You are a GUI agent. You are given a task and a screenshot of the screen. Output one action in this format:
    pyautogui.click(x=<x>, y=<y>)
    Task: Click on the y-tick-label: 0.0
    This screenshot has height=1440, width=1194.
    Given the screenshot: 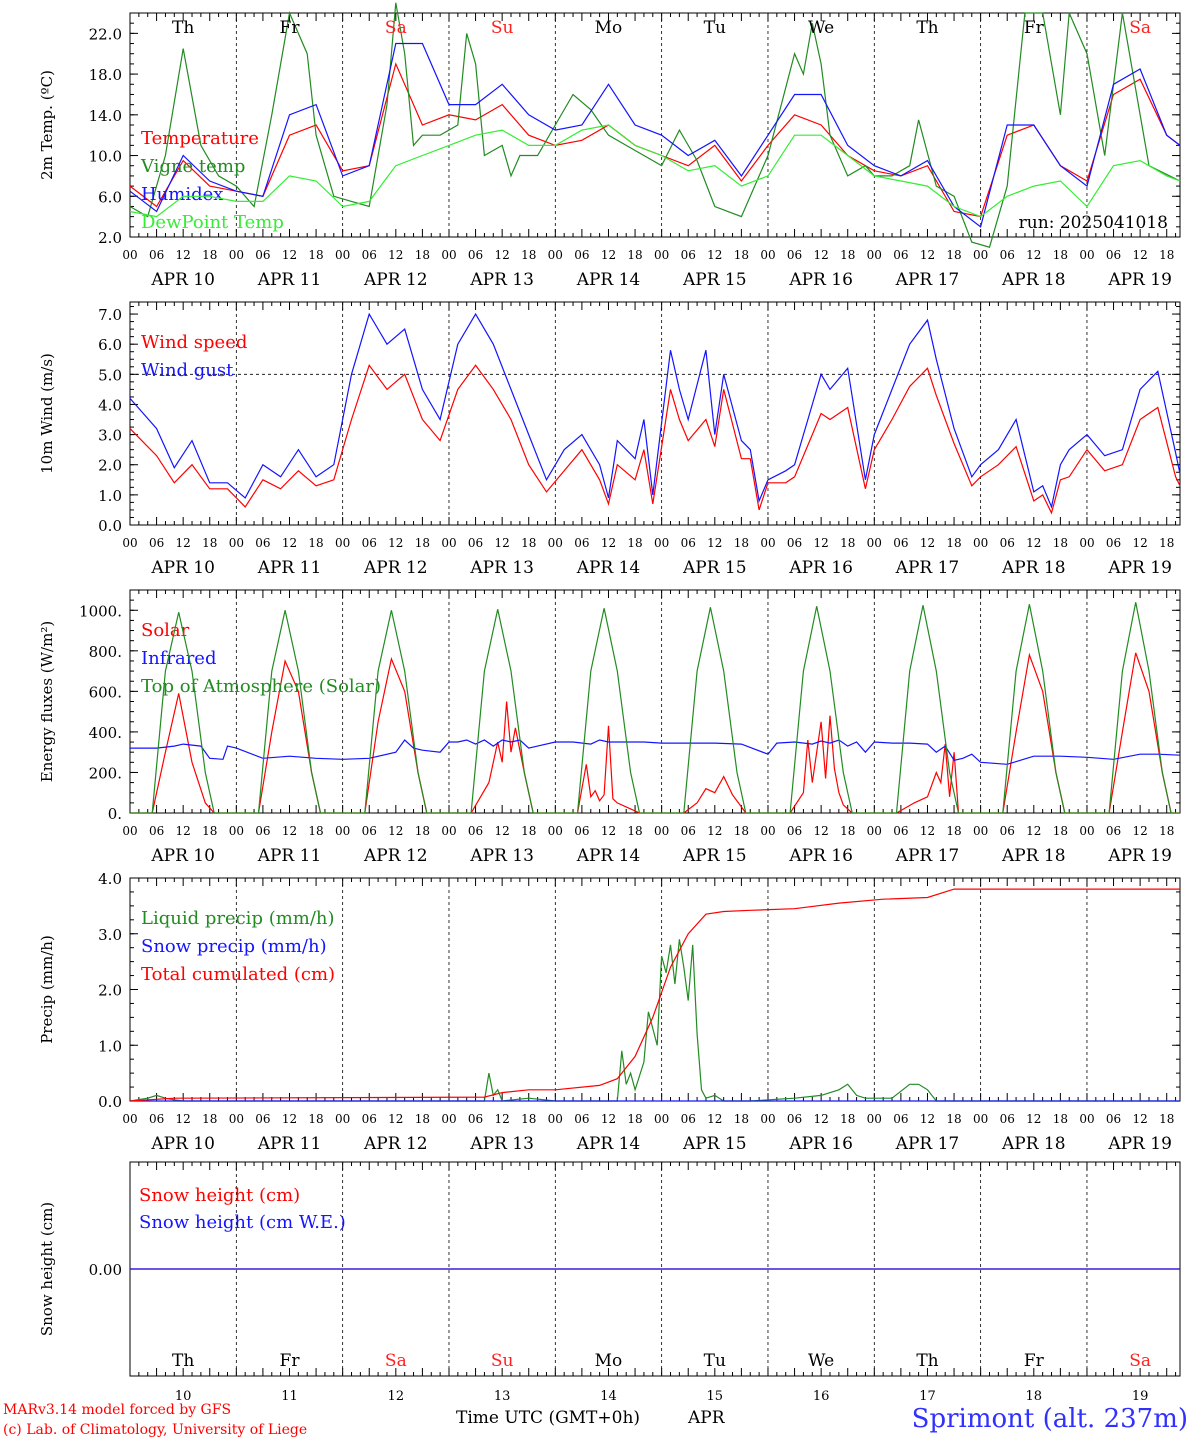 What is the action you would take?
    pyautogui.click(x=110, y=526)
    